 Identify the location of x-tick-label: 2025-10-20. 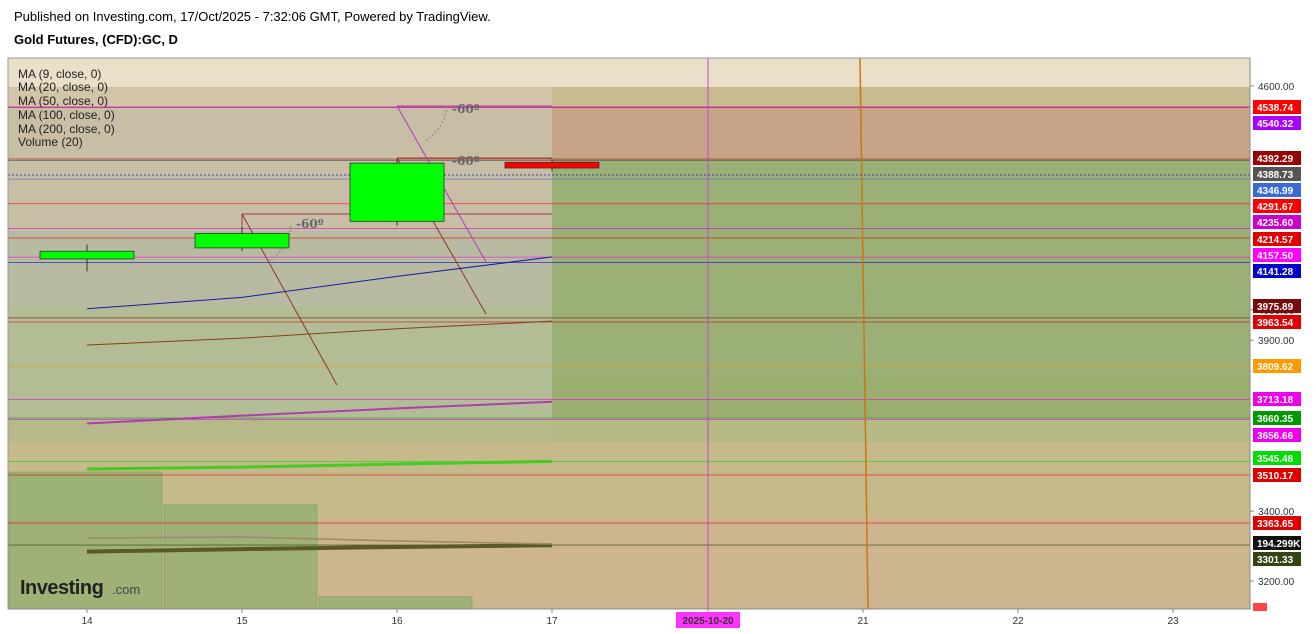
(708, 621).